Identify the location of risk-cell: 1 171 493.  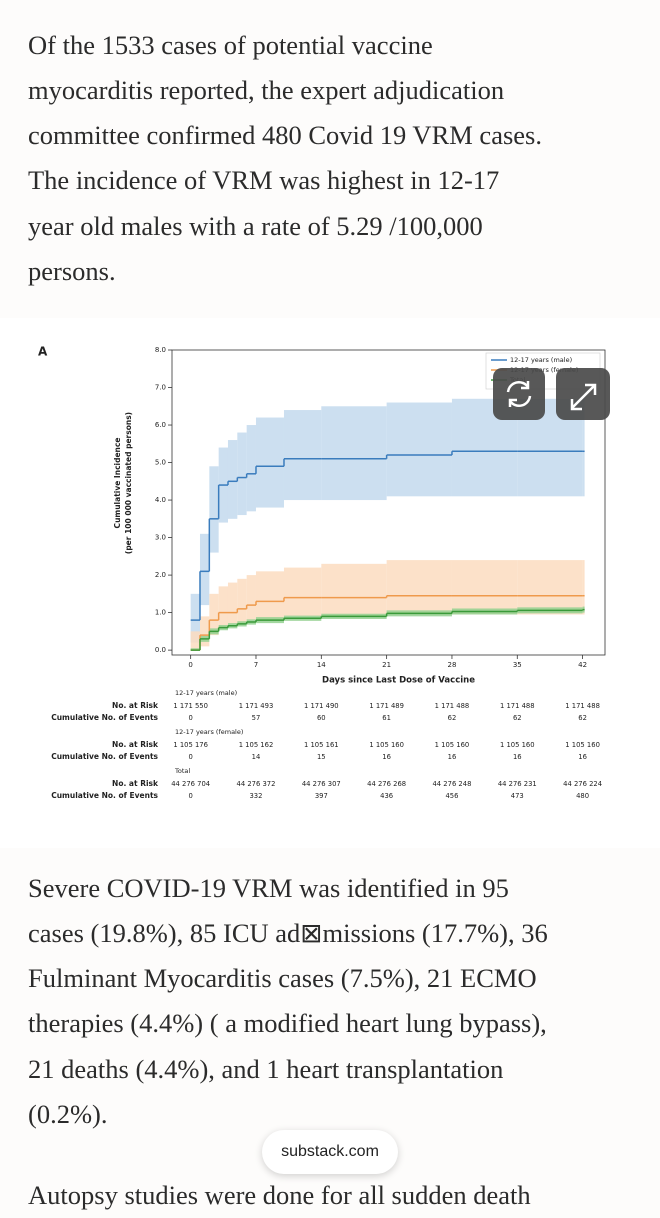
(256, 706).